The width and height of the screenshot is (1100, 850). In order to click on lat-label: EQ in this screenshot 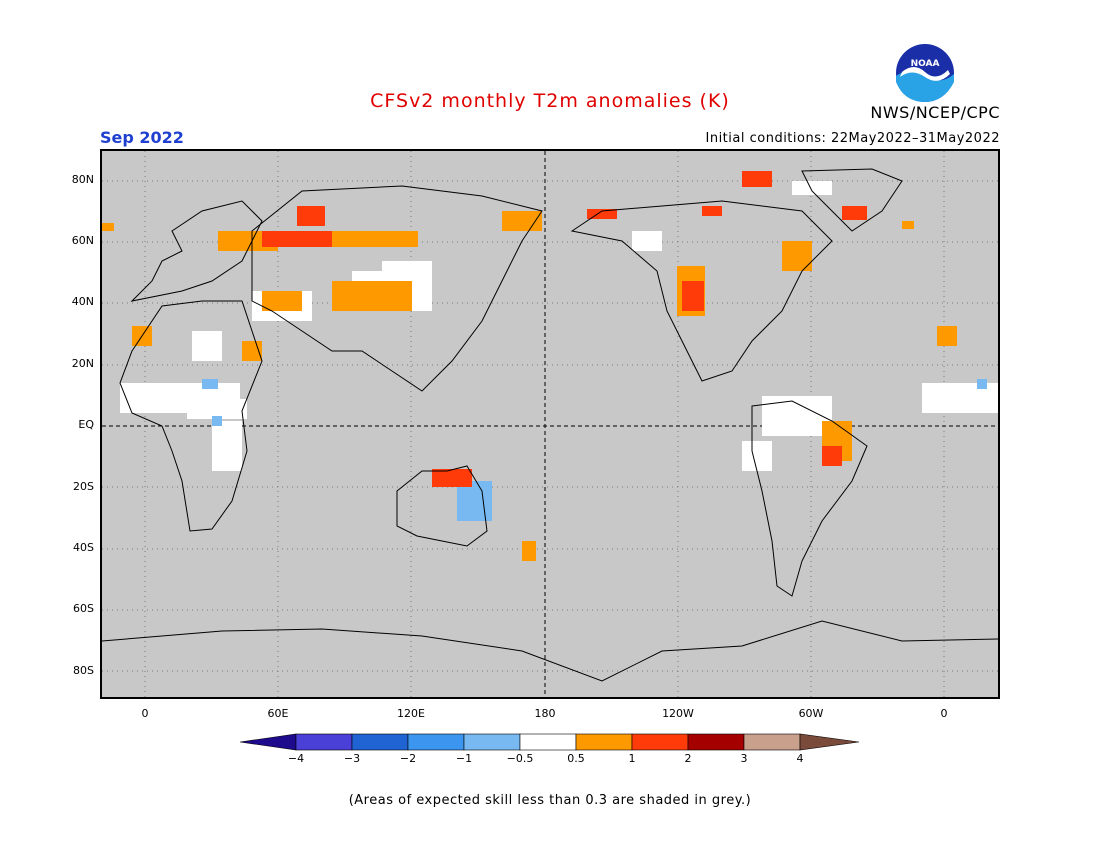, I will do `click(86, 424)`.